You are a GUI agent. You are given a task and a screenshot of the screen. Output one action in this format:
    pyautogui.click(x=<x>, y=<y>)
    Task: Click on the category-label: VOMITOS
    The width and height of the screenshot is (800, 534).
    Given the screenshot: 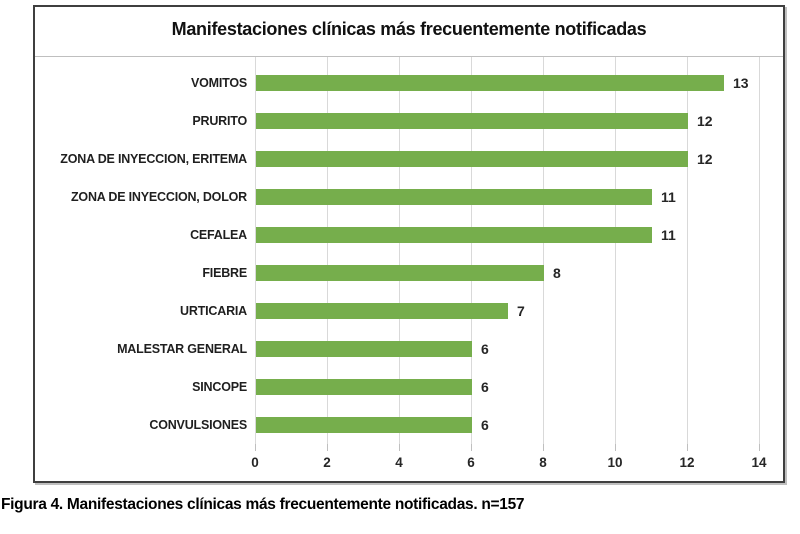 What is the action you would take?
    pyautogui.click(x=218, y=83)
    